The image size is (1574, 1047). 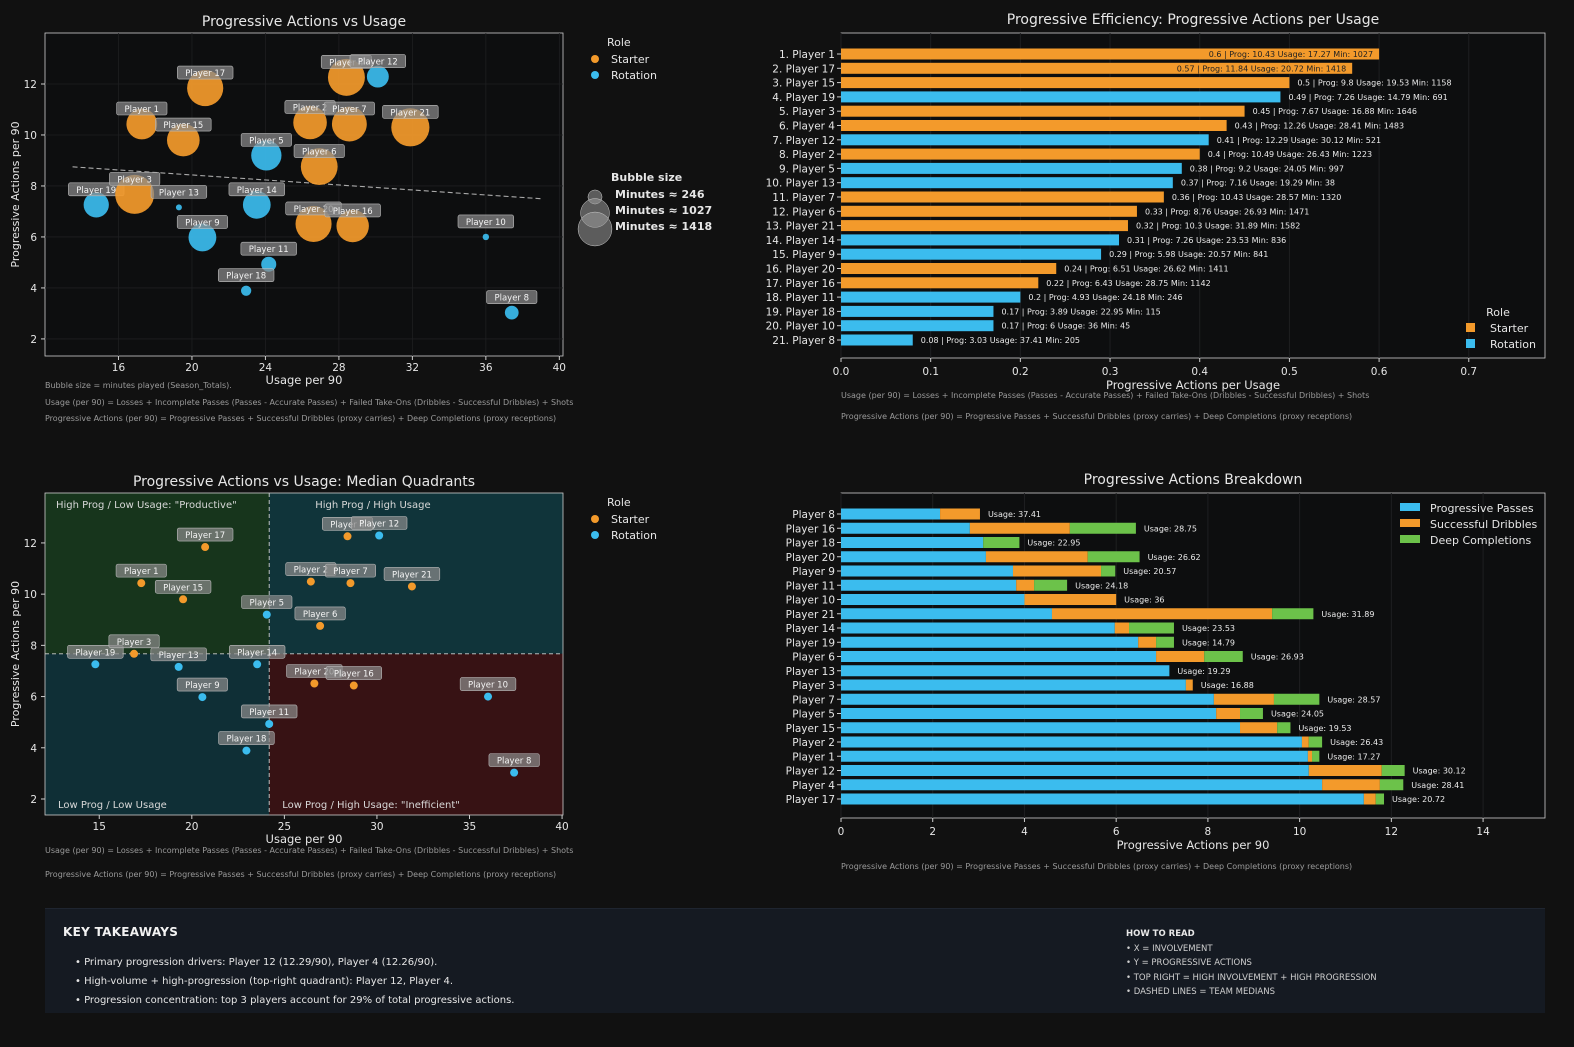 What do you see at coordinates (660, 194) in the screenshot?
I see `size-legend-label: Minutes ≈ 246` at bounding box center [660, 194].